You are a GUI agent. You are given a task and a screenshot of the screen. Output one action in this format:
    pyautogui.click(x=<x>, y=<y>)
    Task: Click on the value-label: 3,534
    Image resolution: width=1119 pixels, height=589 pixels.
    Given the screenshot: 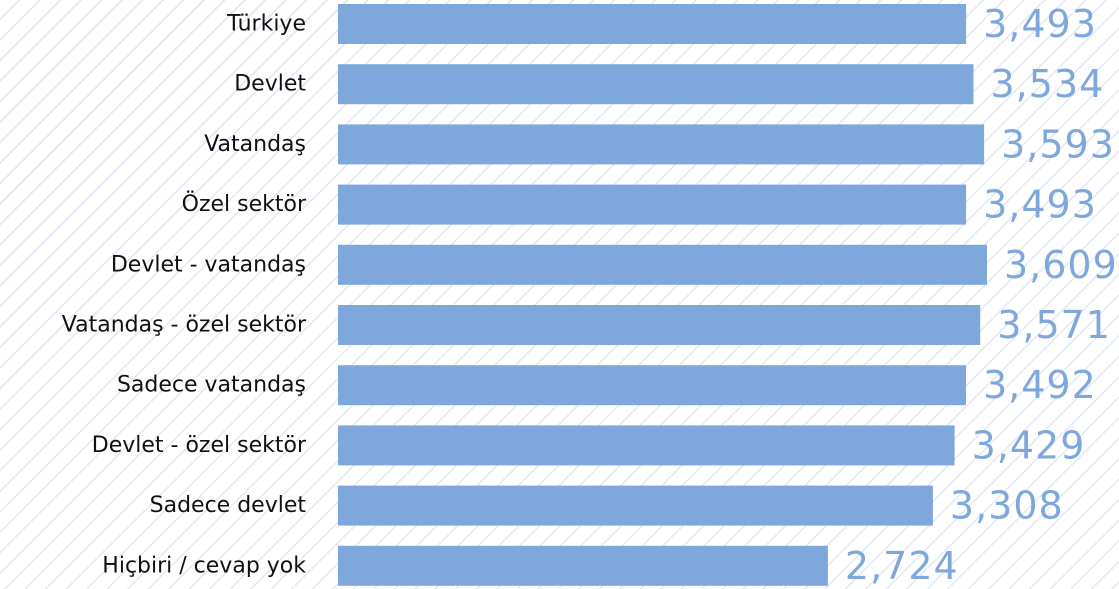 What is the action you would take?
    pyautogui.click(x=1048, y=84)
    